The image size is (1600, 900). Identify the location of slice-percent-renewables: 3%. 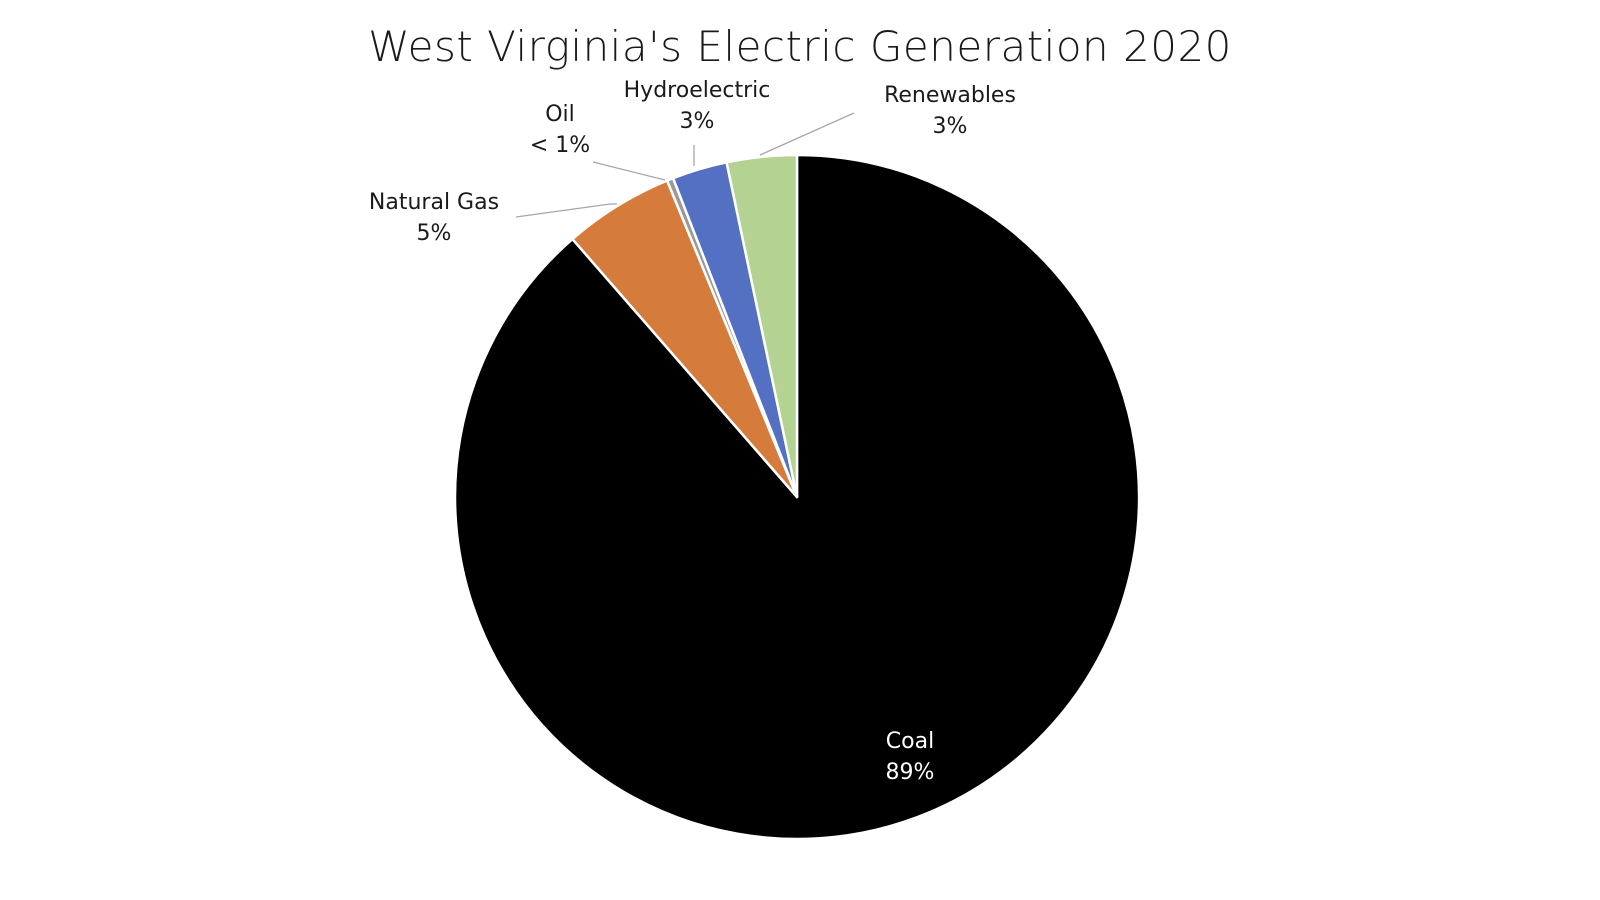
(950, 126).